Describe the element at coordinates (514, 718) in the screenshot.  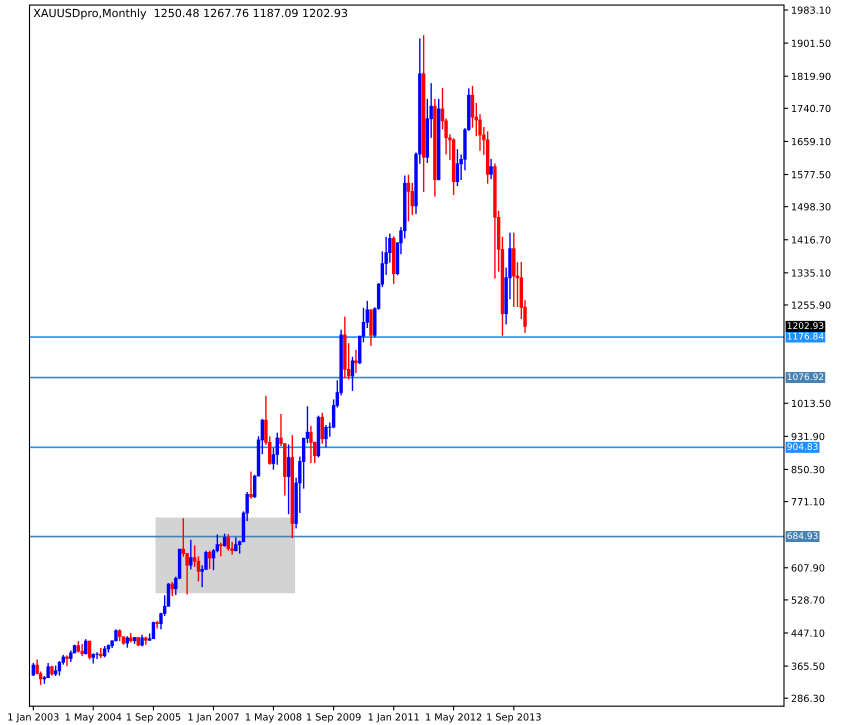
I see `x-tick-label: 1 Sep 2013` at that location.